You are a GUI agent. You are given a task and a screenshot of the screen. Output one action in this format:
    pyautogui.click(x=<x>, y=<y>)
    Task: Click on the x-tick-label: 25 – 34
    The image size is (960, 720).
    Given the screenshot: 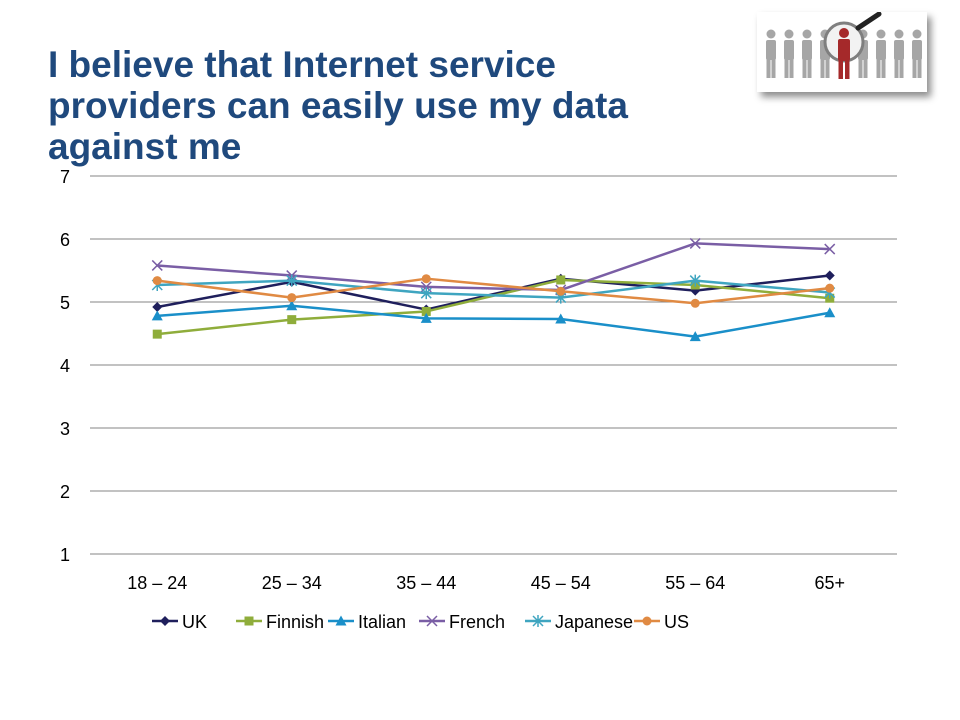 What is the action you would take?
    pyautogui.click(x=292, y=583)
    